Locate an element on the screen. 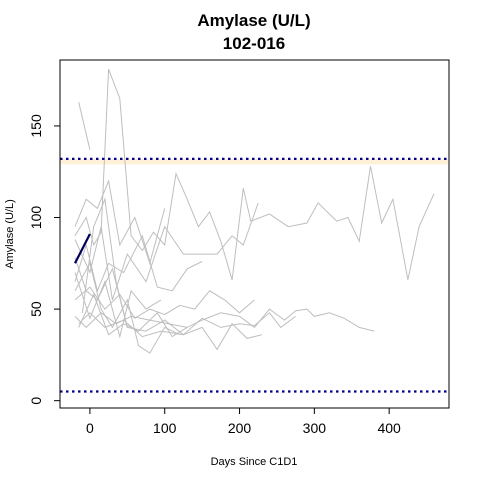  highlight-series-line is located at coordinates (82, 248).